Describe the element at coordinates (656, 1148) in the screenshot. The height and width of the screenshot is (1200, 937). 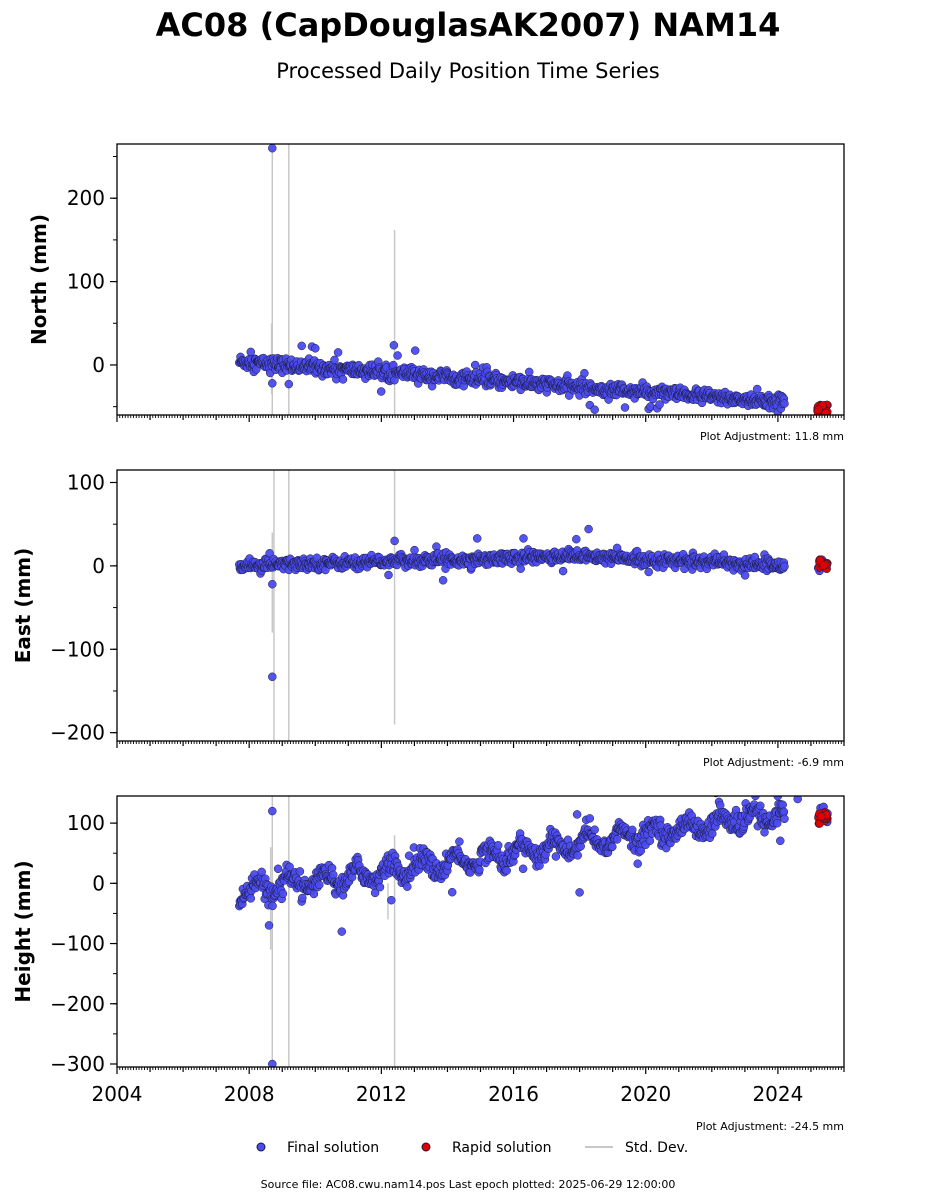
I see `legend-std-label: Std. Dev.` at that location.